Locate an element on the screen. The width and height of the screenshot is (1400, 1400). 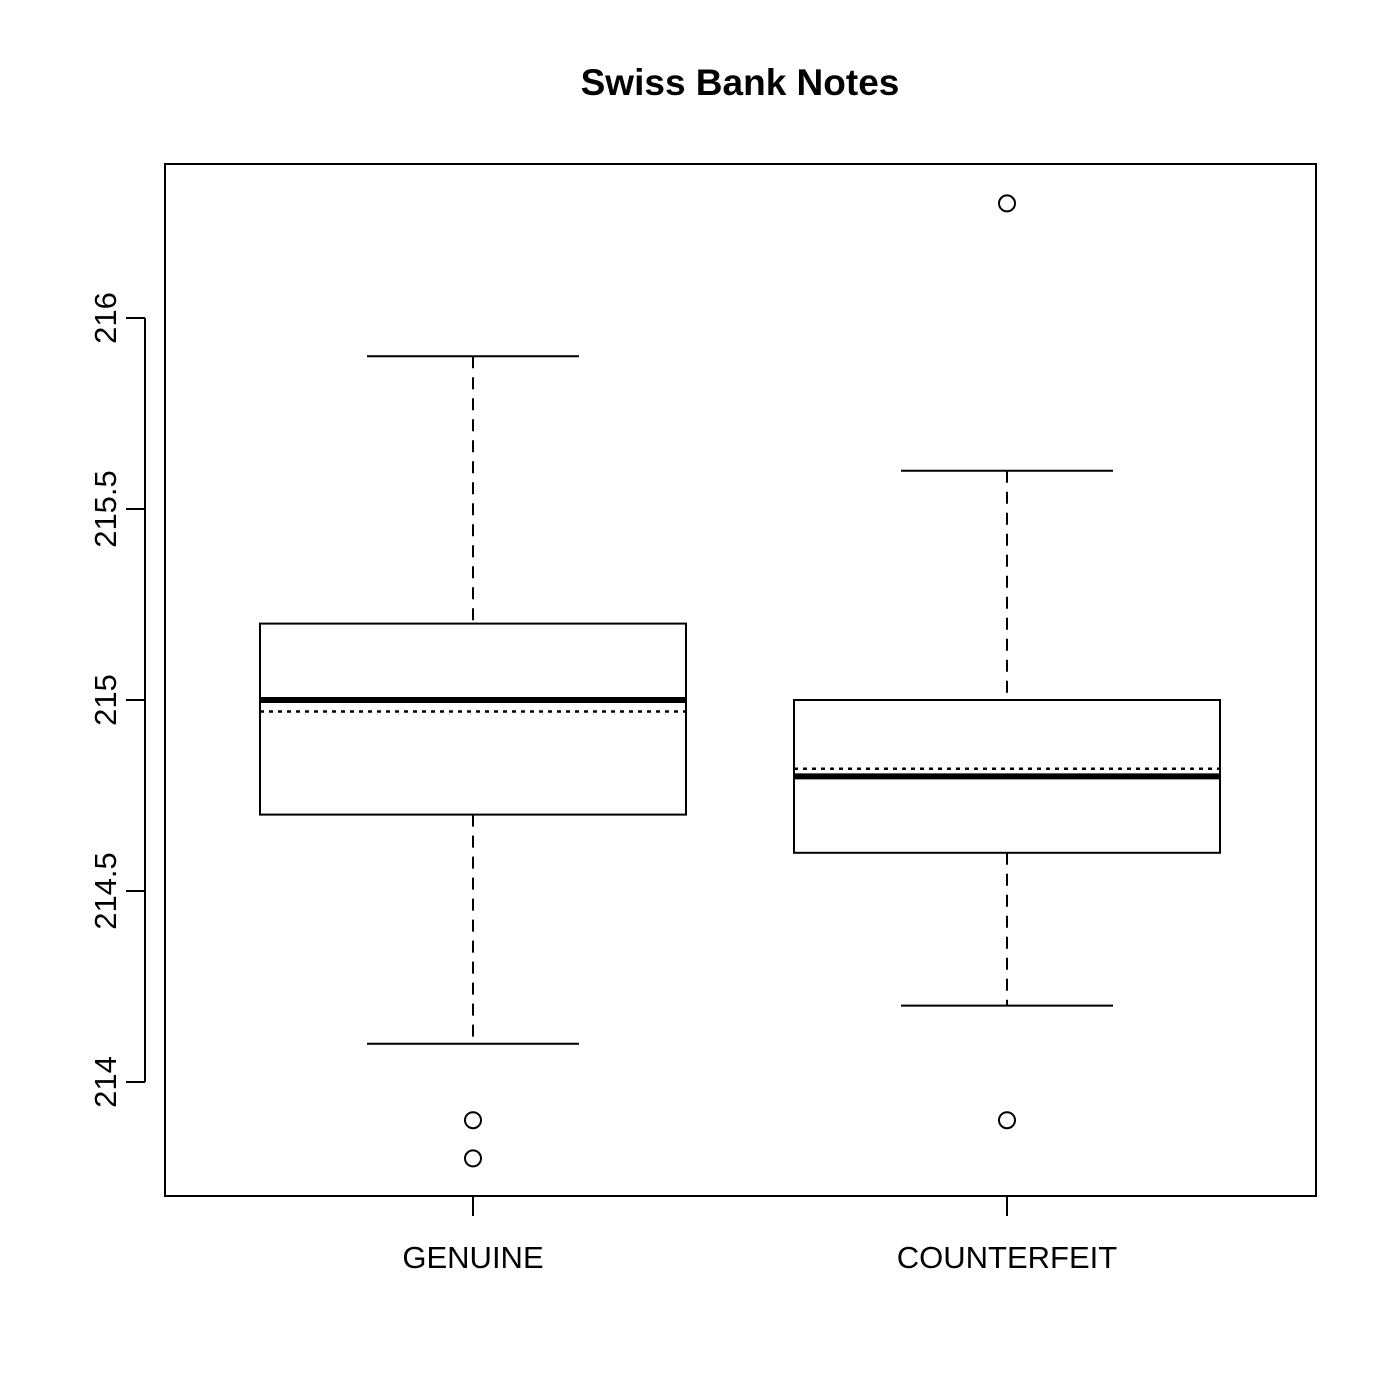
y-tick-label: 216 is located at coordinates (105, 318).